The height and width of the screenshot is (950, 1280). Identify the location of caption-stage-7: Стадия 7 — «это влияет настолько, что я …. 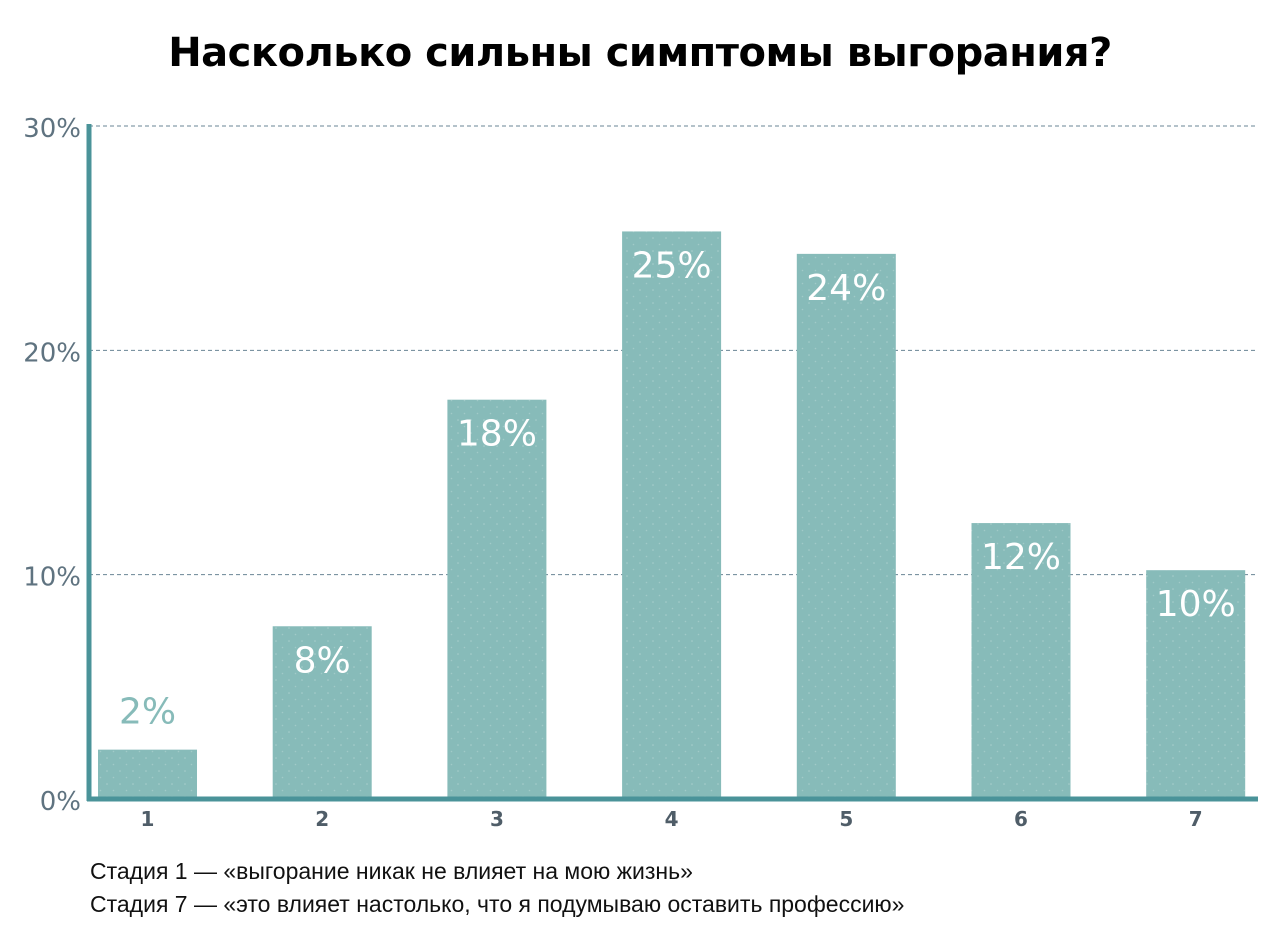
(497, 904).